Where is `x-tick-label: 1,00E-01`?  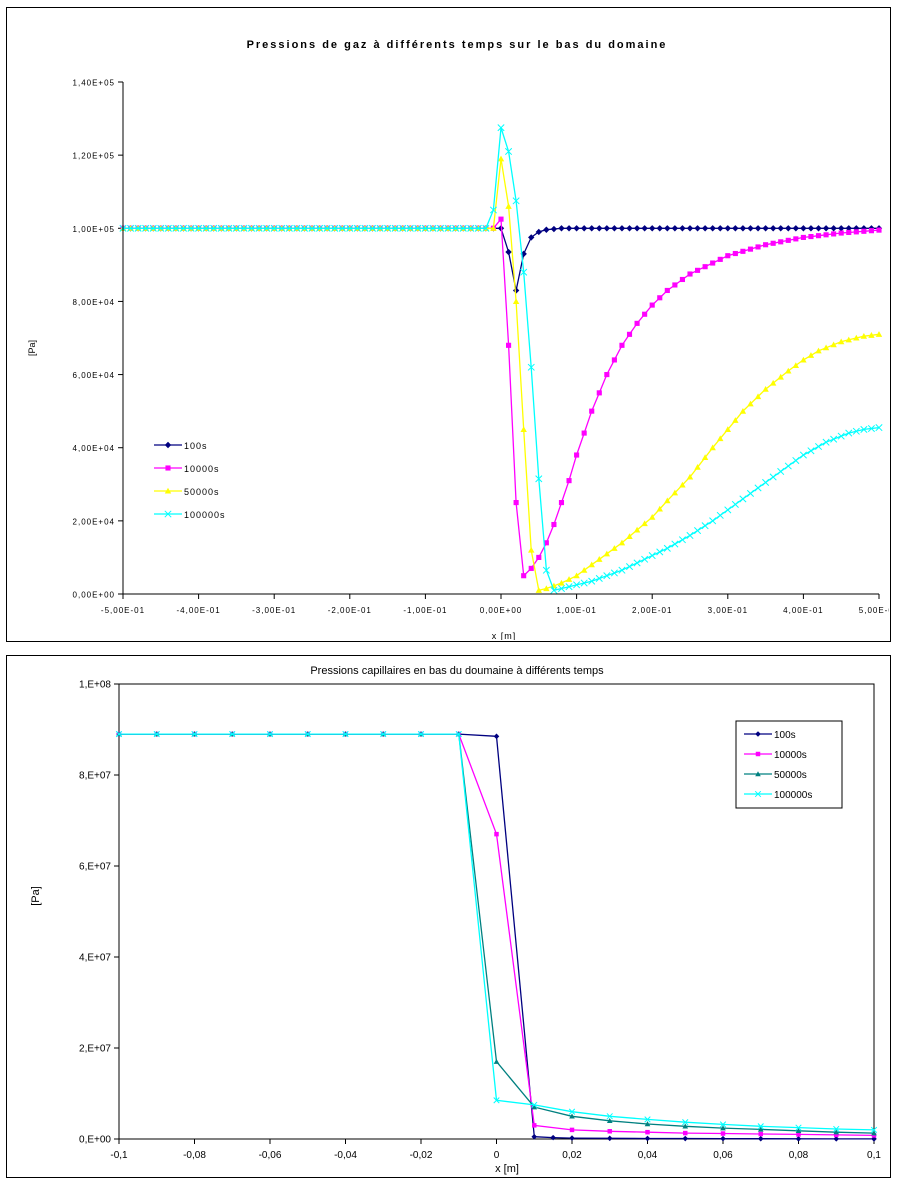 x-tick-label: 1,00E-01 is located at coordinates (576, 610).